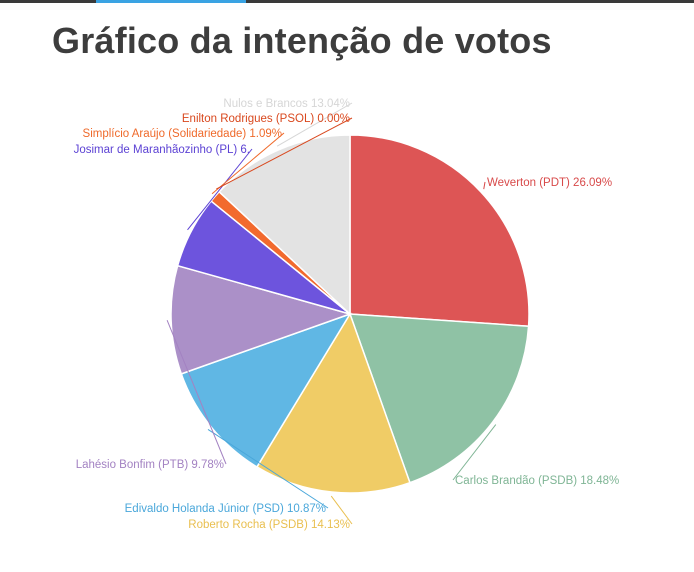 The height and width of the screenshot is (572, 694). Describe the element at coordinates (225, 509) in the screenshot. I see `slice-label-3: Edivaldo Holanda Júnior (PSD) 10.87%` at that location.